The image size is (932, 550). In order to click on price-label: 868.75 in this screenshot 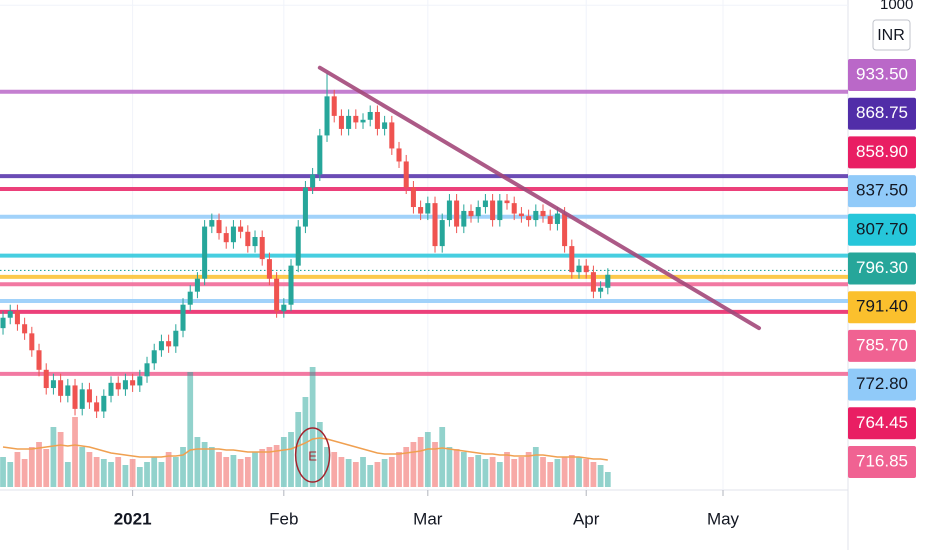, I will do `click(882, 112)`.